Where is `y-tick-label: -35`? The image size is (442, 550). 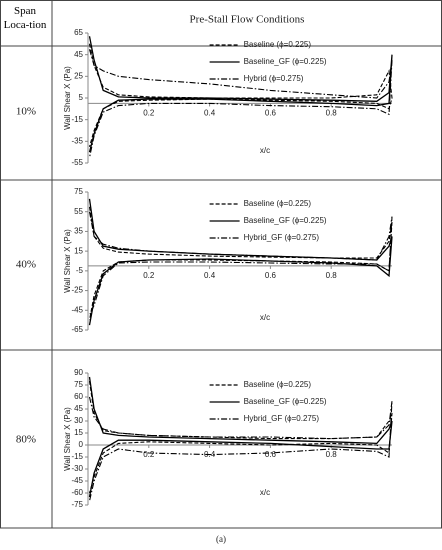
y-tick-label: -35 is located at coordinates (77, 140).